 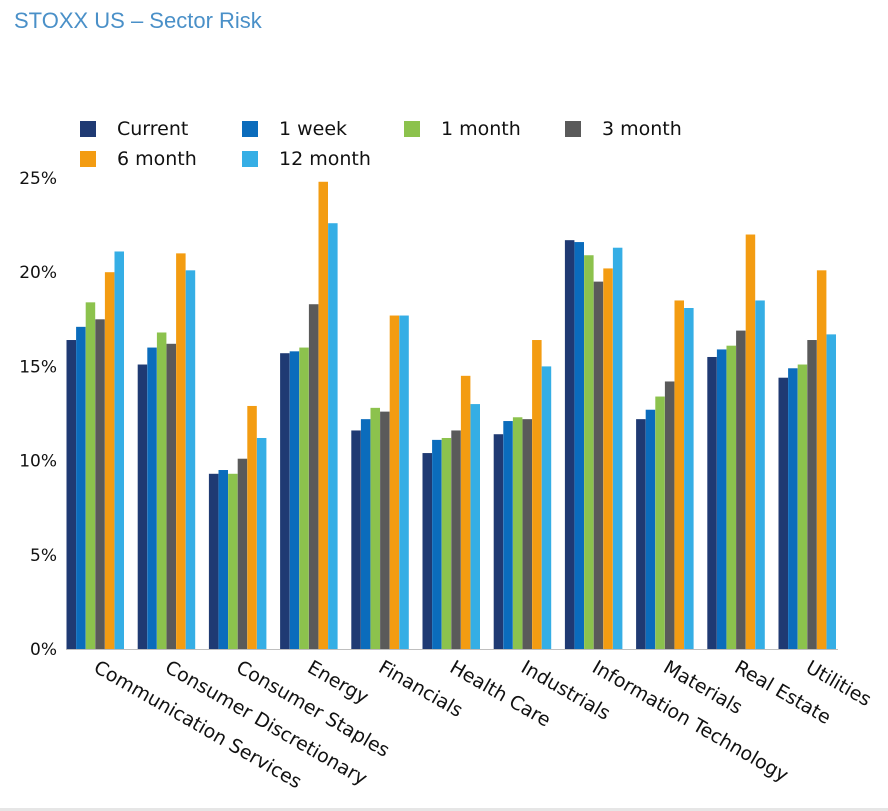 What do you see at coordinates (444, 809) in the screenshot?
I see `bottom-divider` at bounding box center [444, 809].